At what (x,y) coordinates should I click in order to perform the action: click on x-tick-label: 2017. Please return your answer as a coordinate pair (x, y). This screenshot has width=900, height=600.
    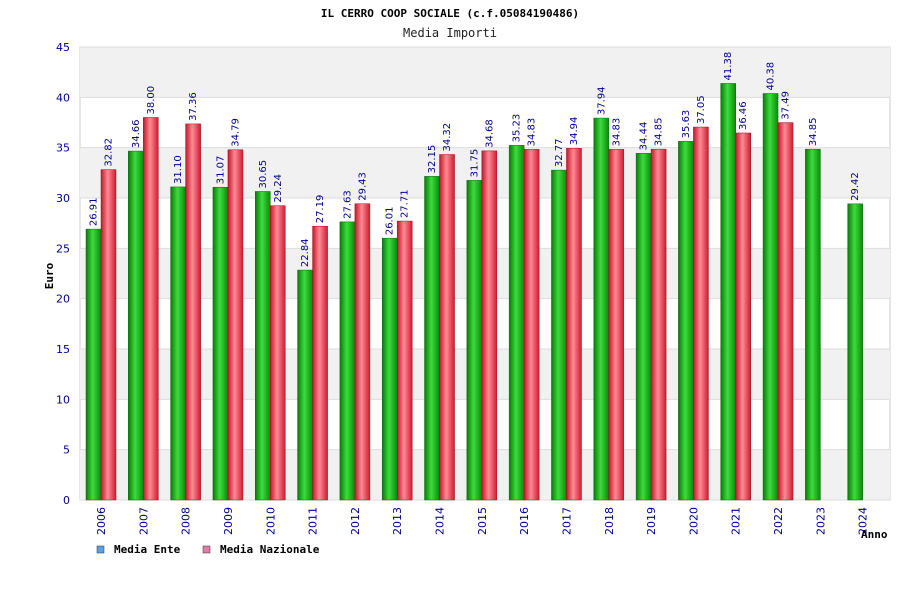
    Looking at the image, I should click on (566, 521).